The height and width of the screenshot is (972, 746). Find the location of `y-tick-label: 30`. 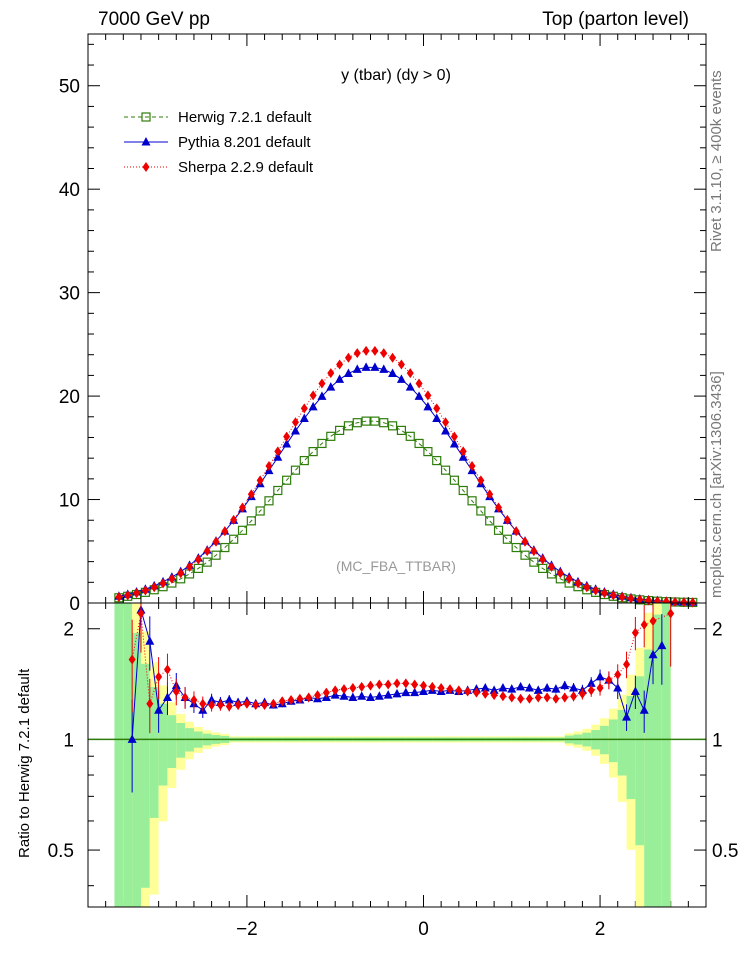

y-tick-label: 30 is located at coordinates (69, 294).